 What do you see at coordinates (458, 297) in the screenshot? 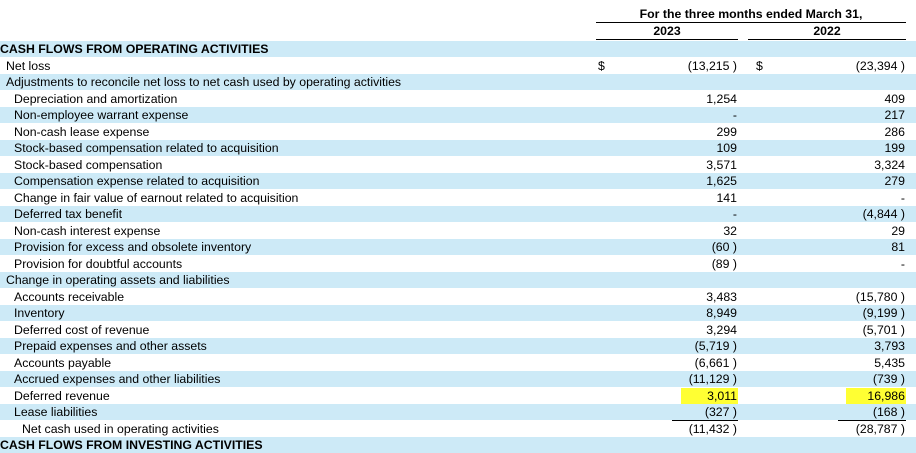
I see `table-row: Accounts receivable 3,483 (15,780 )` at bounding box center [458, 297].